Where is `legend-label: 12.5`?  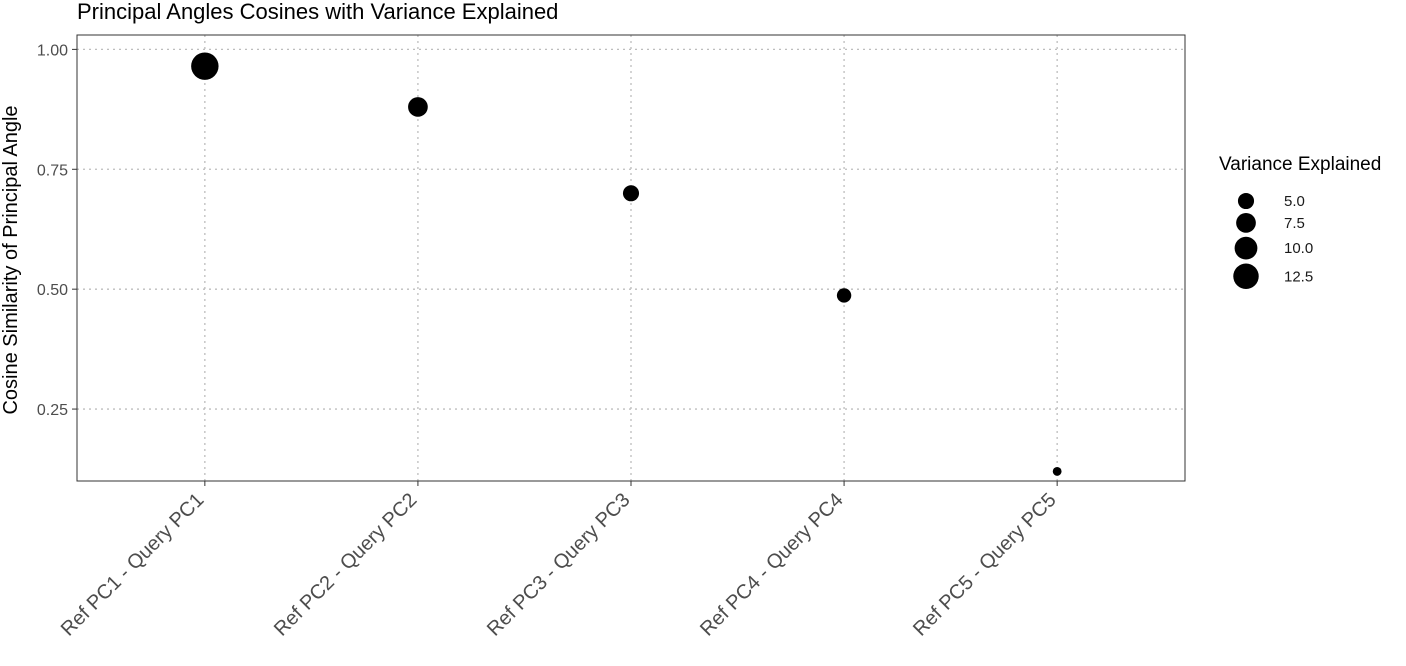
legend-label: 12.5 is located at coordinates (1298, 276).